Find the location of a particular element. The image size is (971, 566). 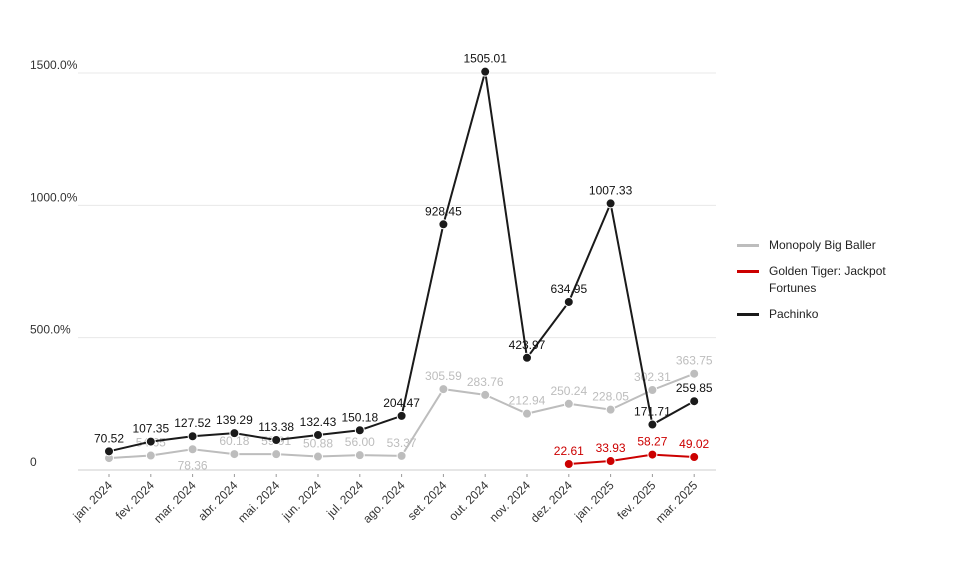

legend-item: Pachinko is located at coordinates (822, 314).